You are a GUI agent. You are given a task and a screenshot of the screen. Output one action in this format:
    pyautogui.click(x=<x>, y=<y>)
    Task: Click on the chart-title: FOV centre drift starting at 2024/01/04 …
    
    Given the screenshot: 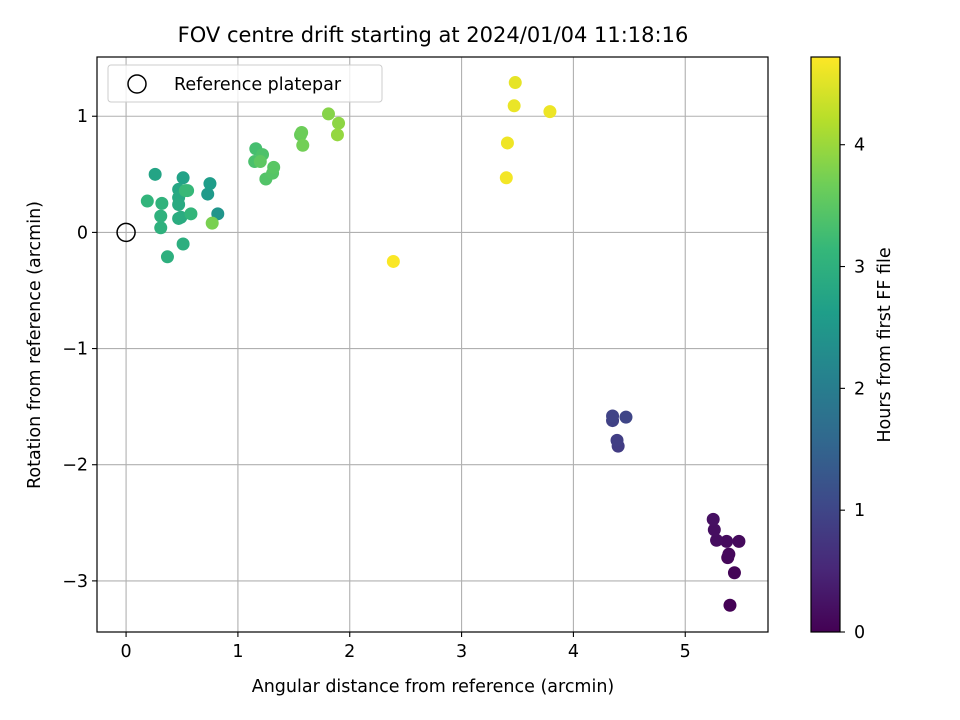 What is the action you would take?
    pyautogui.click(x=433, y=35)
    